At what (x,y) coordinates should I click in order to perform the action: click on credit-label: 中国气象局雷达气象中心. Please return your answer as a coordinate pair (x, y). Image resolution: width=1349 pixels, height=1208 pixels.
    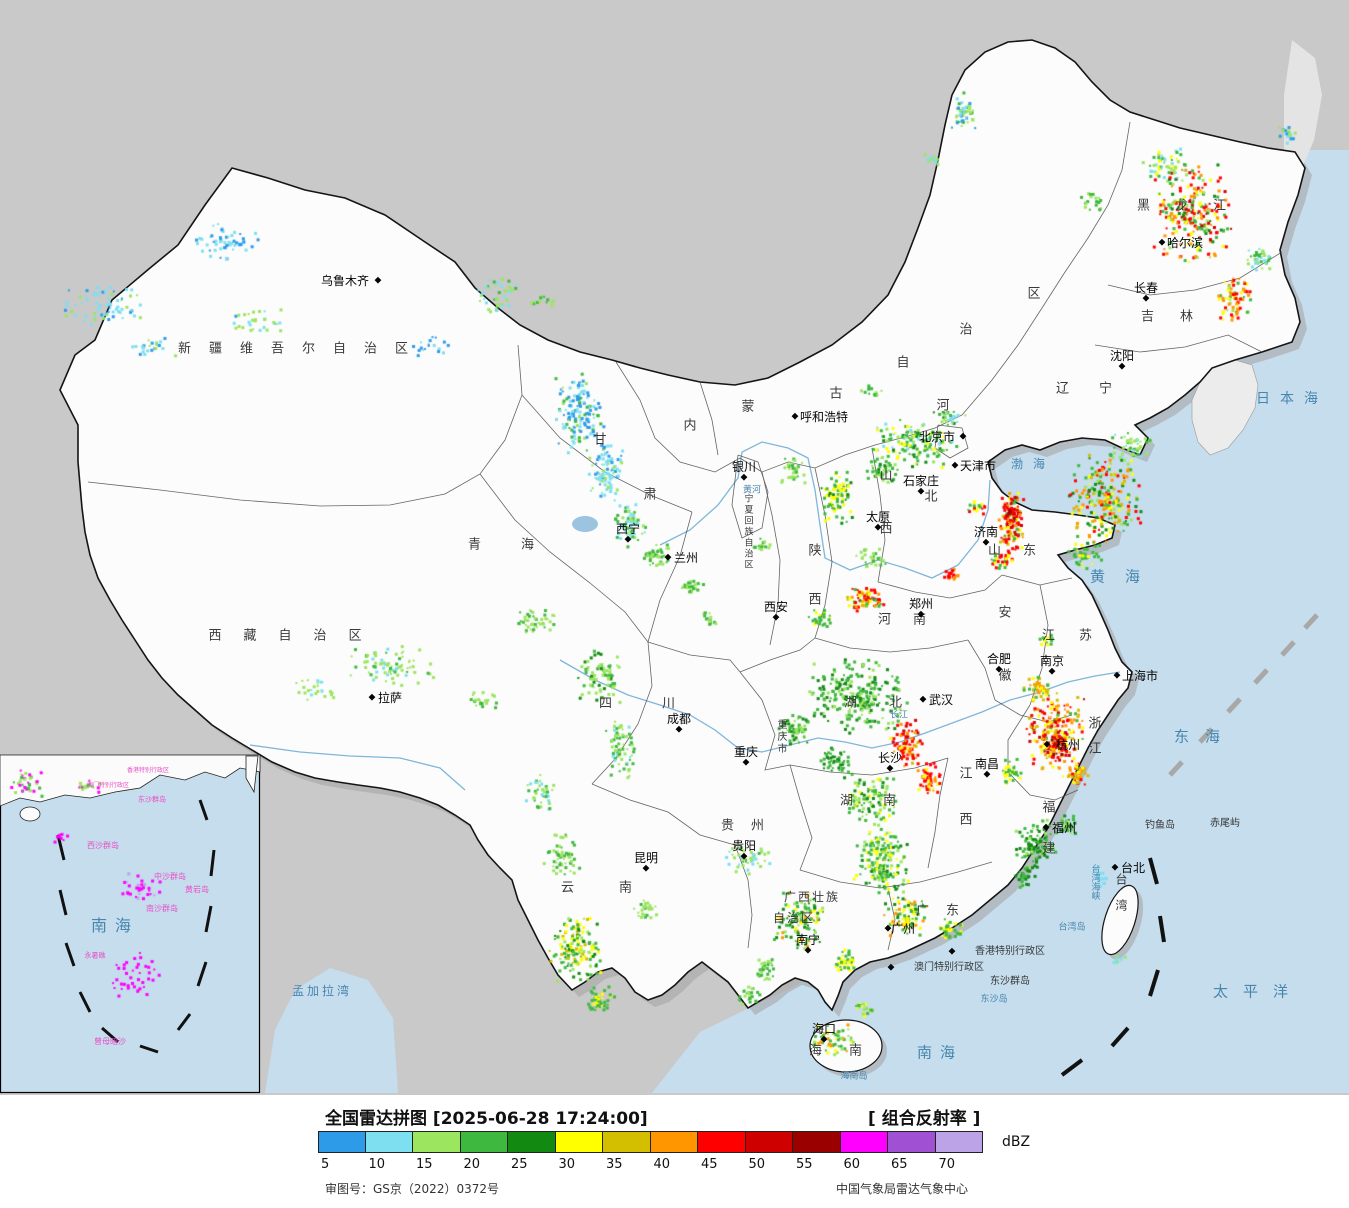
    Looking at the image, I should click on (902, 1189).